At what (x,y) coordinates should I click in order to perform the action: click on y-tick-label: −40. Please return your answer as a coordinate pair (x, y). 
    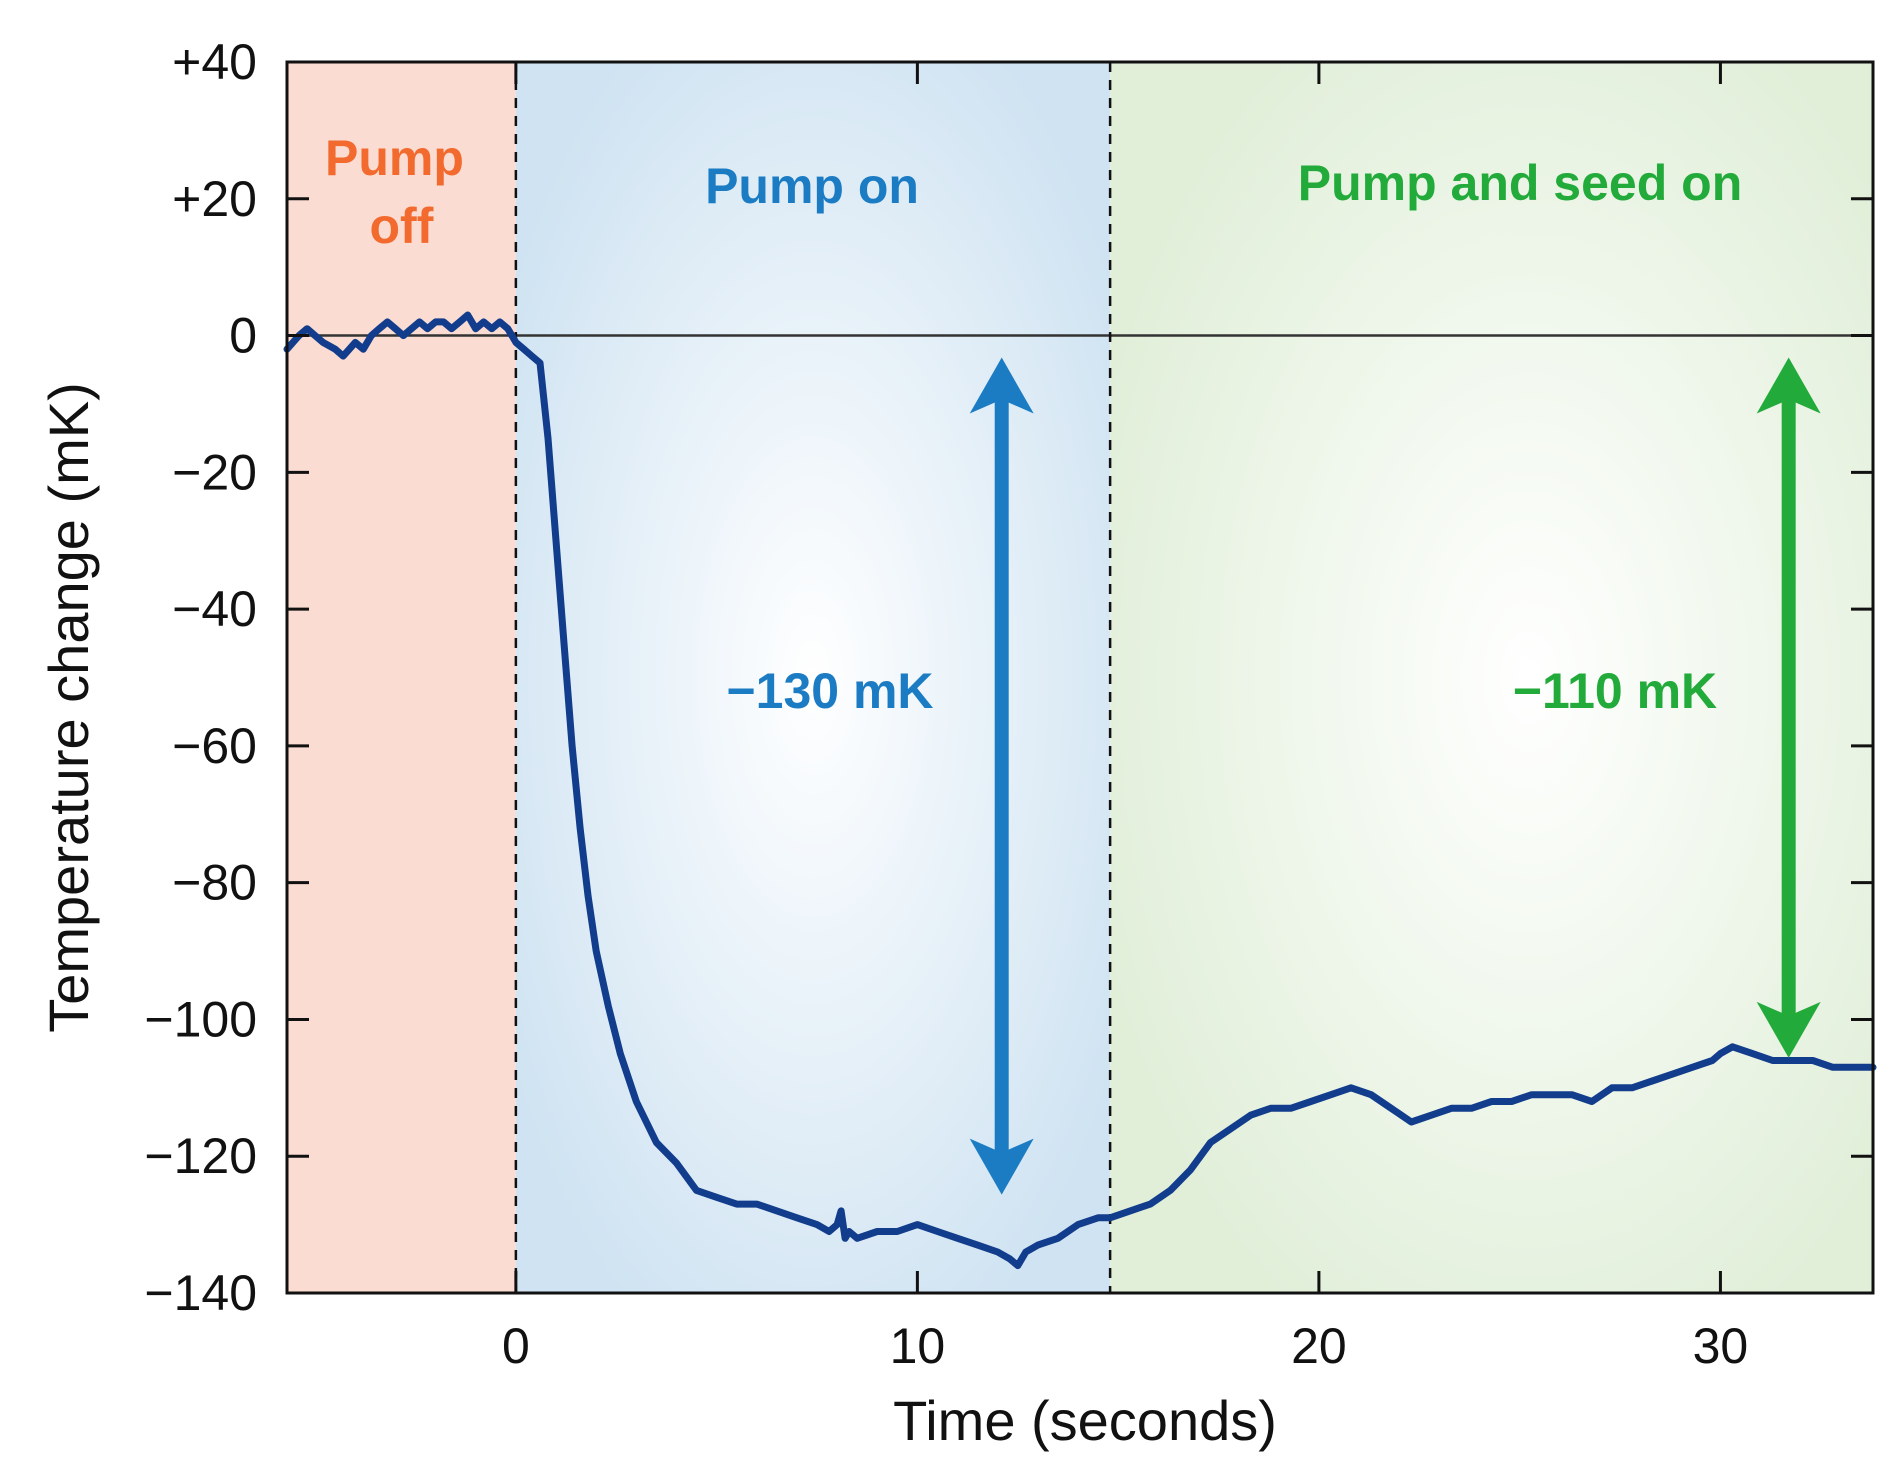
    Looking at the image, I should click on (214, 609).